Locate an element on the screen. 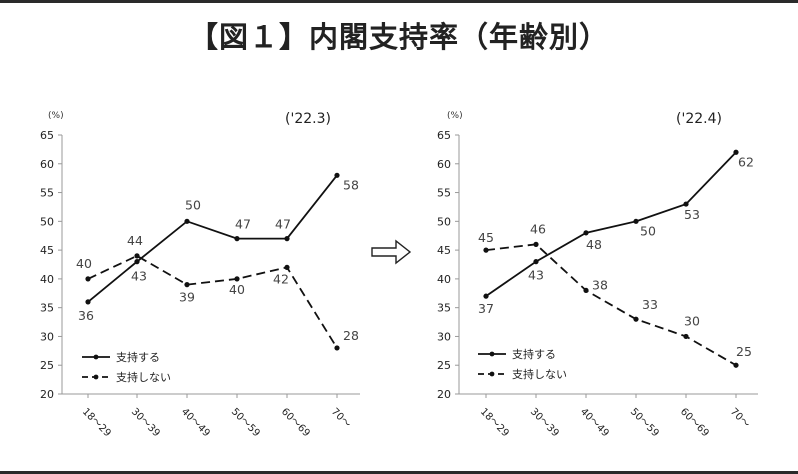 The image size is (798, 474). frame-bottom-border is located at coordinates (399, 472).